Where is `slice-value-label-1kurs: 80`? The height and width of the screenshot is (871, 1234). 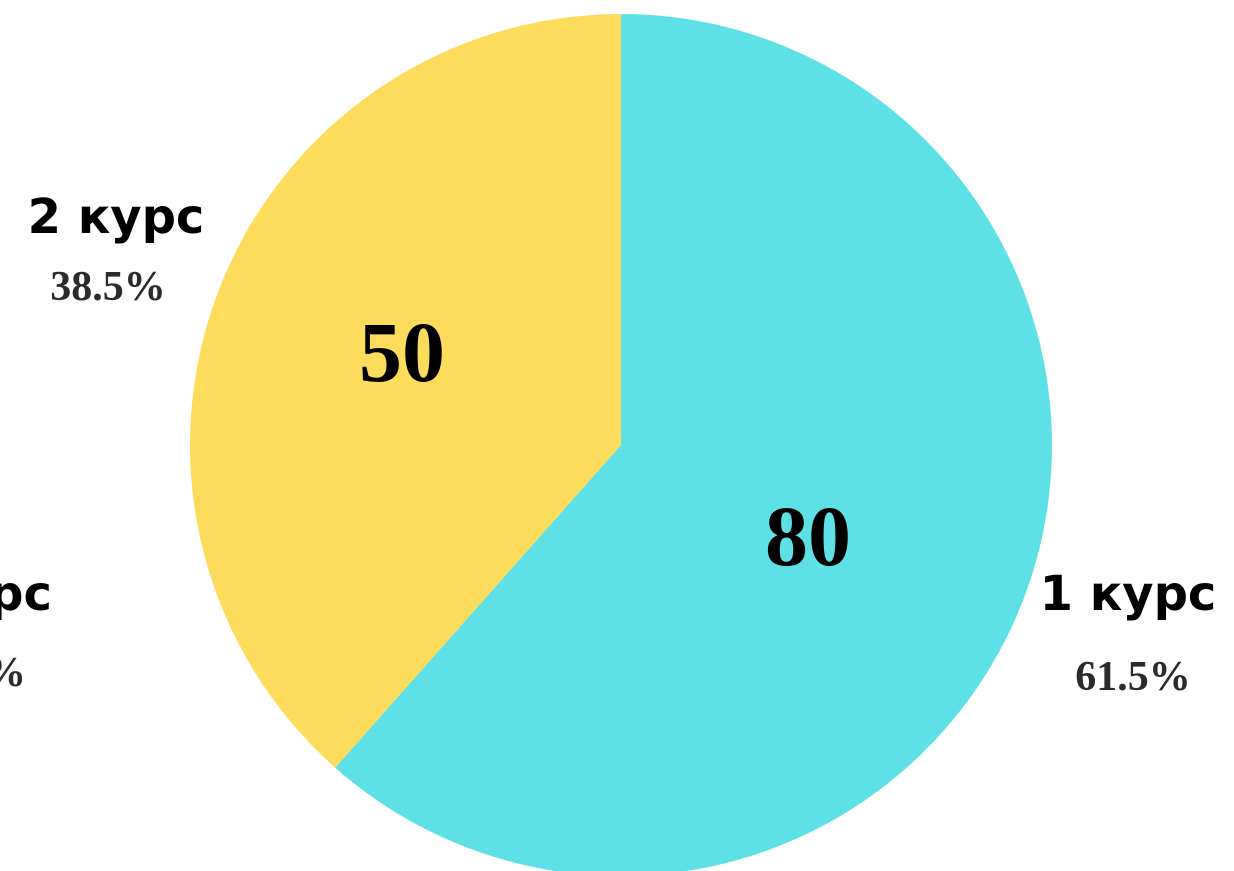 slice-value-label-1kurs: 80 is located at coordinates (808, 536).